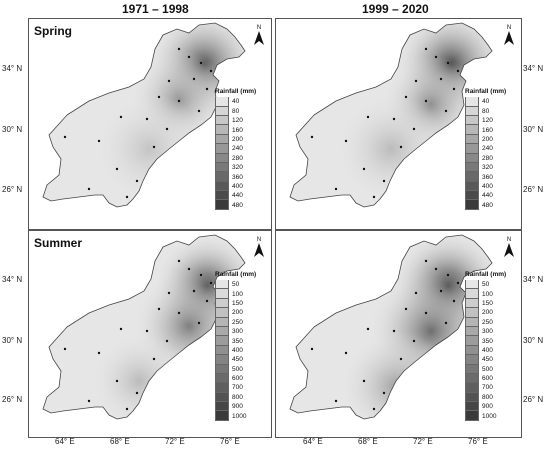  What do you see at coordinates (237, 168) in the screenshot?
I see `legend-label: 320` at bounding box center [237, 168].